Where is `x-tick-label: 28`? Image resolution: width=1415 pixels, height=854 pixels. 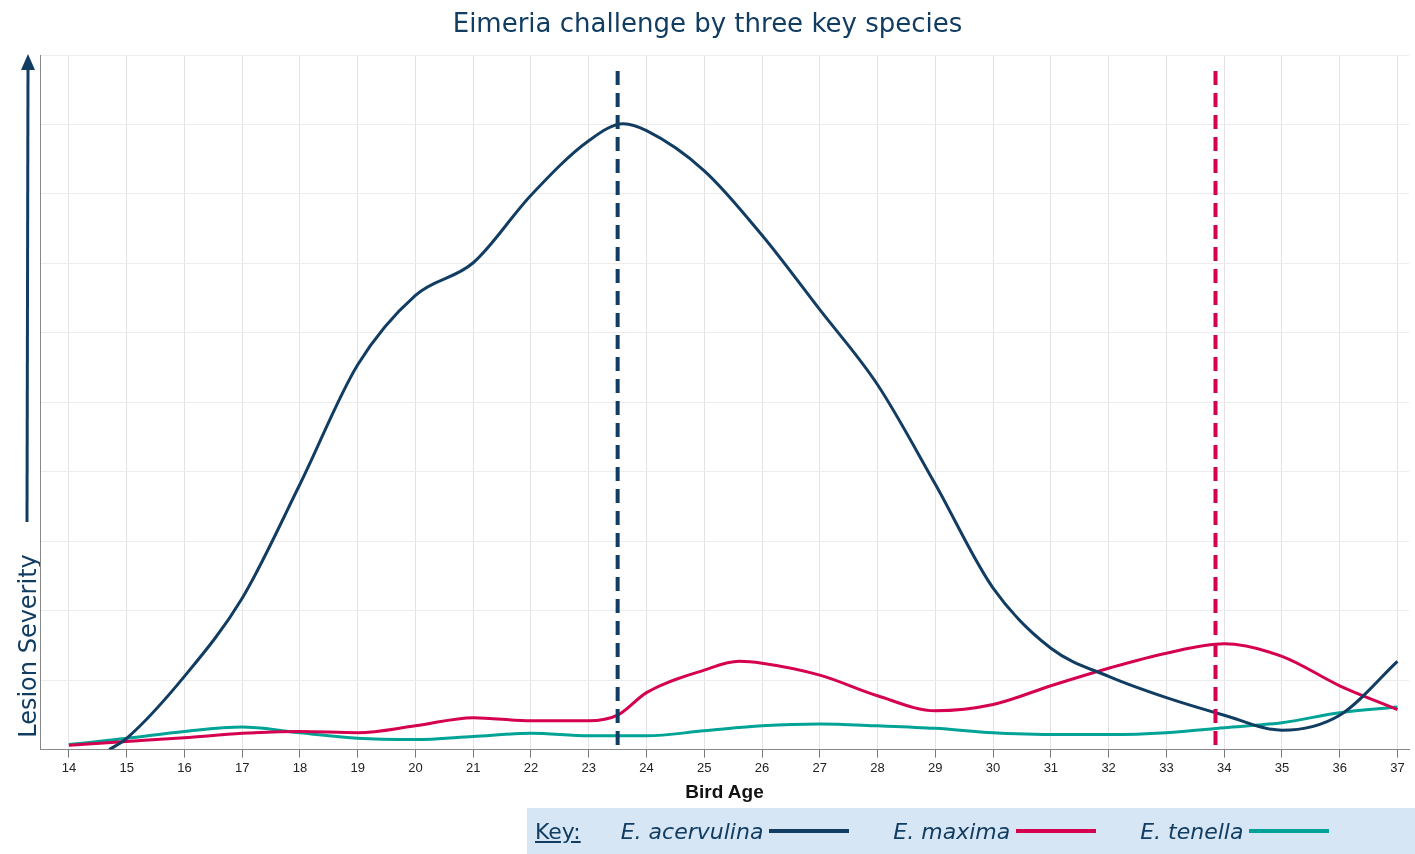
x-tick-label: 28 is located at coordinates (877, 767).